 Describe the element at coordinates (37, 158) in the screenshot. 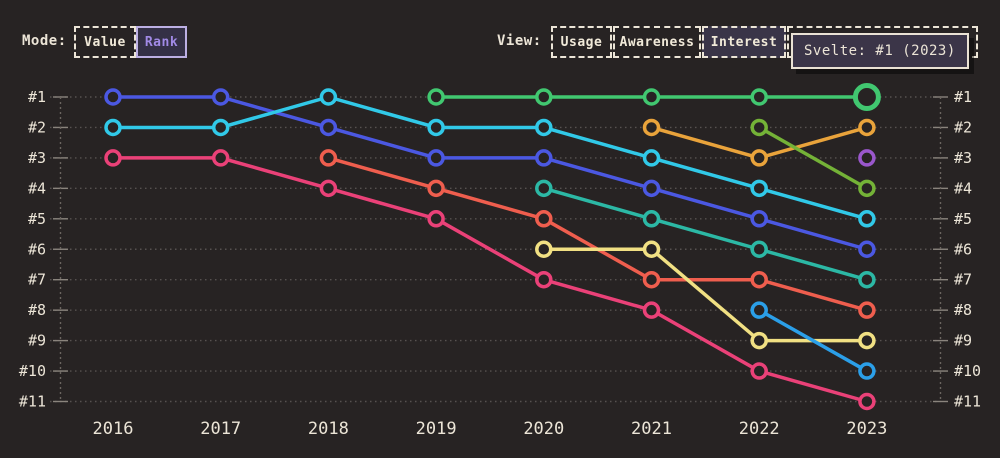

I see `rank-label-left-3: #3` at that location.